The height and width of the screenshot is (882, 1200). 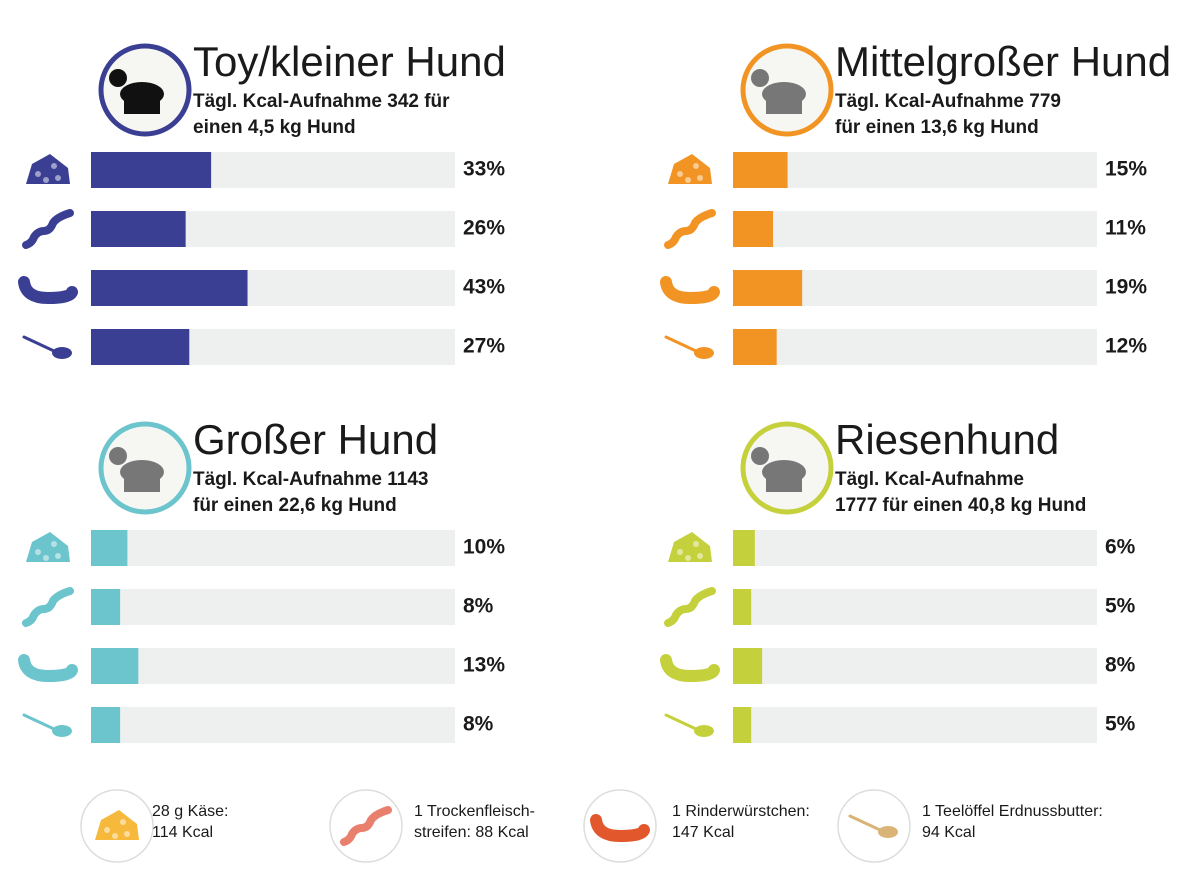 What do you see at coordinates (484, 547) in the screenshot?
I see `value-label: 10%` at bounding box center [484, 547].